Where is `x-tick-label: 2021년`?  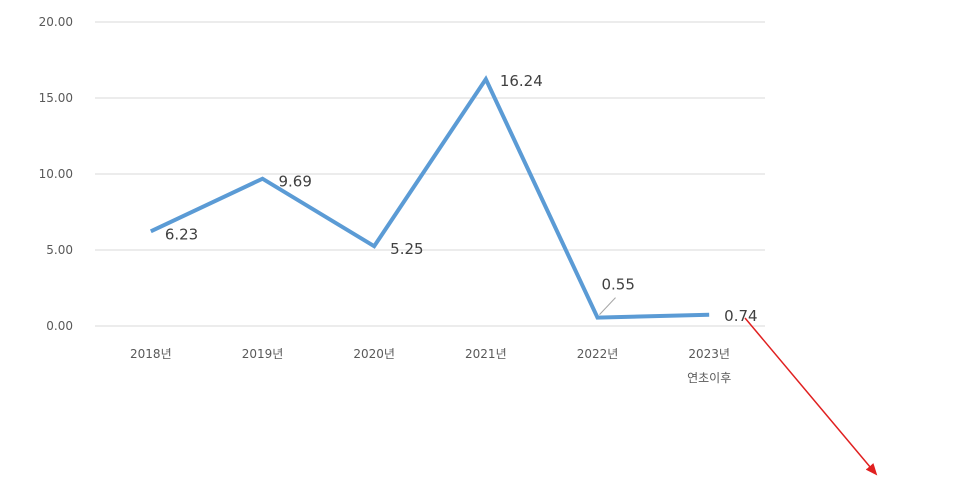
x-tick-label: 2021년 is located at coordinates (486, 354).